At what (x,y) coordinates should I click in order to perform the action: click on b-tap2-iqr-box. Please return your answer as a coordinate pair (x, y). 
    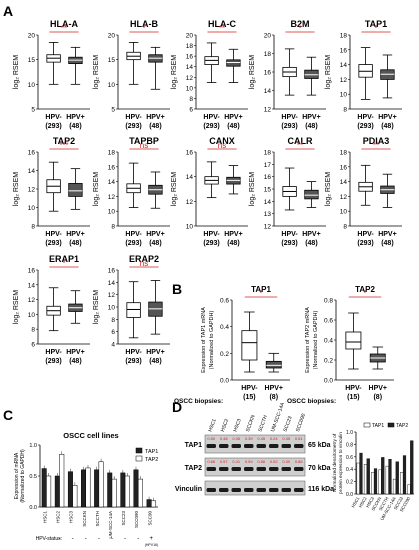
    Looking at the image, I should click on (353, 340).